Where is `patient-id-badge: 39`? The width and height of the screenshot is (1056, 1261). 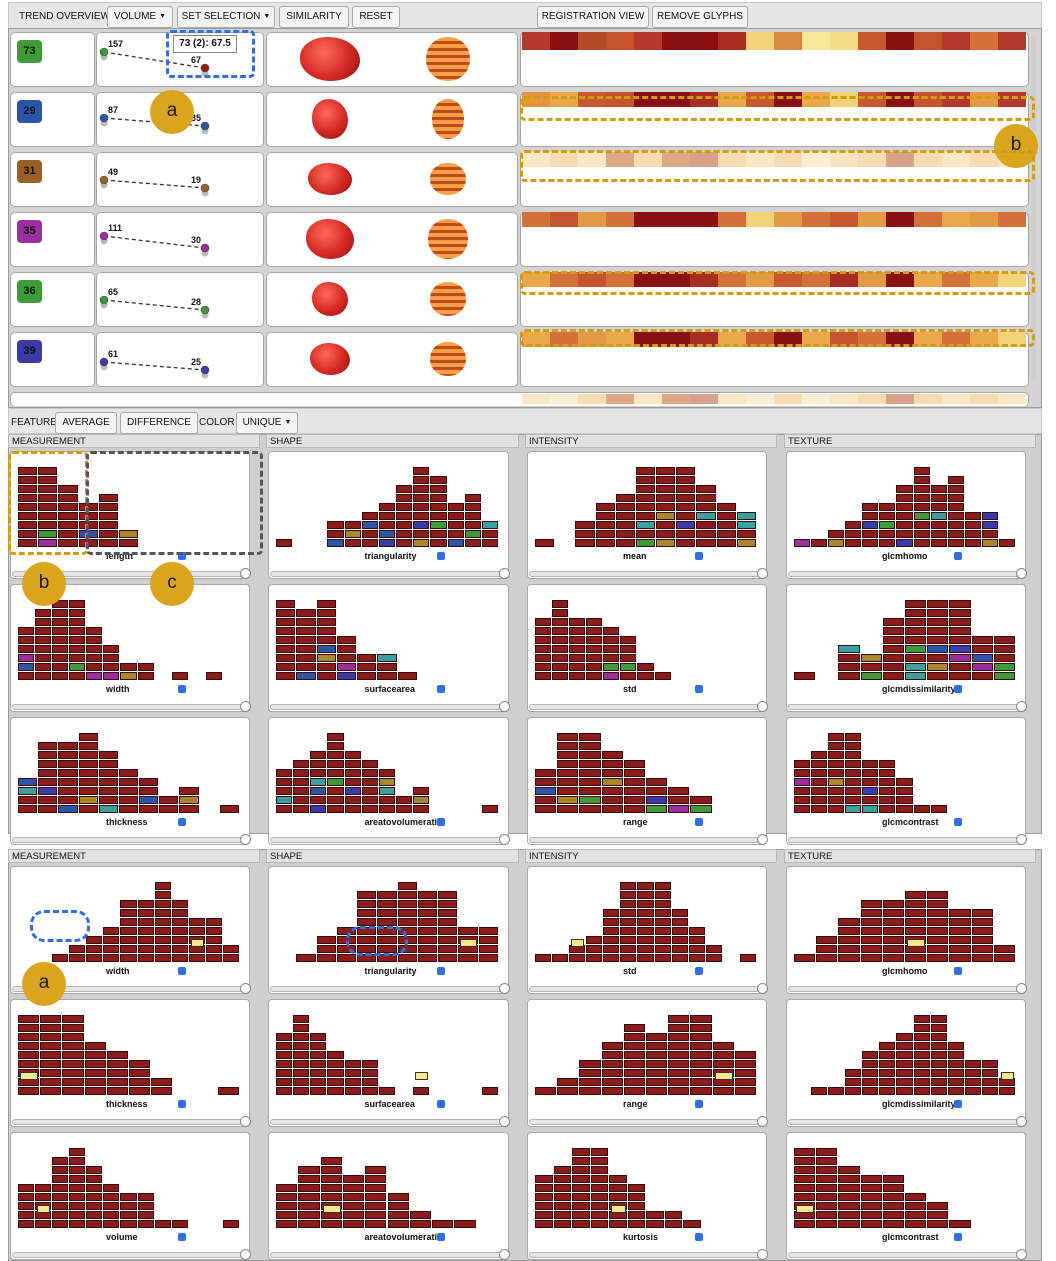 patient-id-badge: 39 is located at coordinates (29, 351).